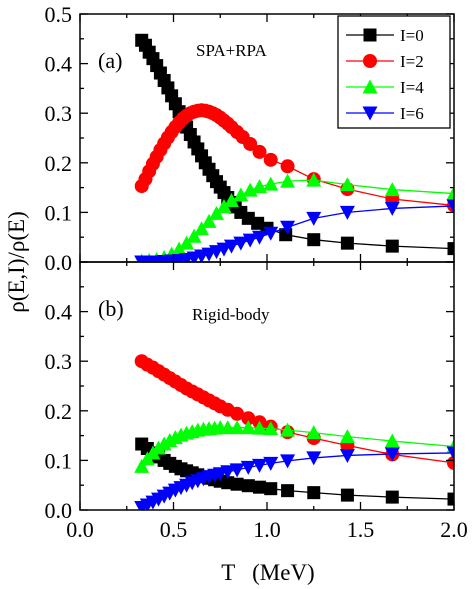 Image resolution: width=472 pixels, height=589 pixels. I want to click on legend: I=0 I=2 I=4 I=6, so click(394, 72).